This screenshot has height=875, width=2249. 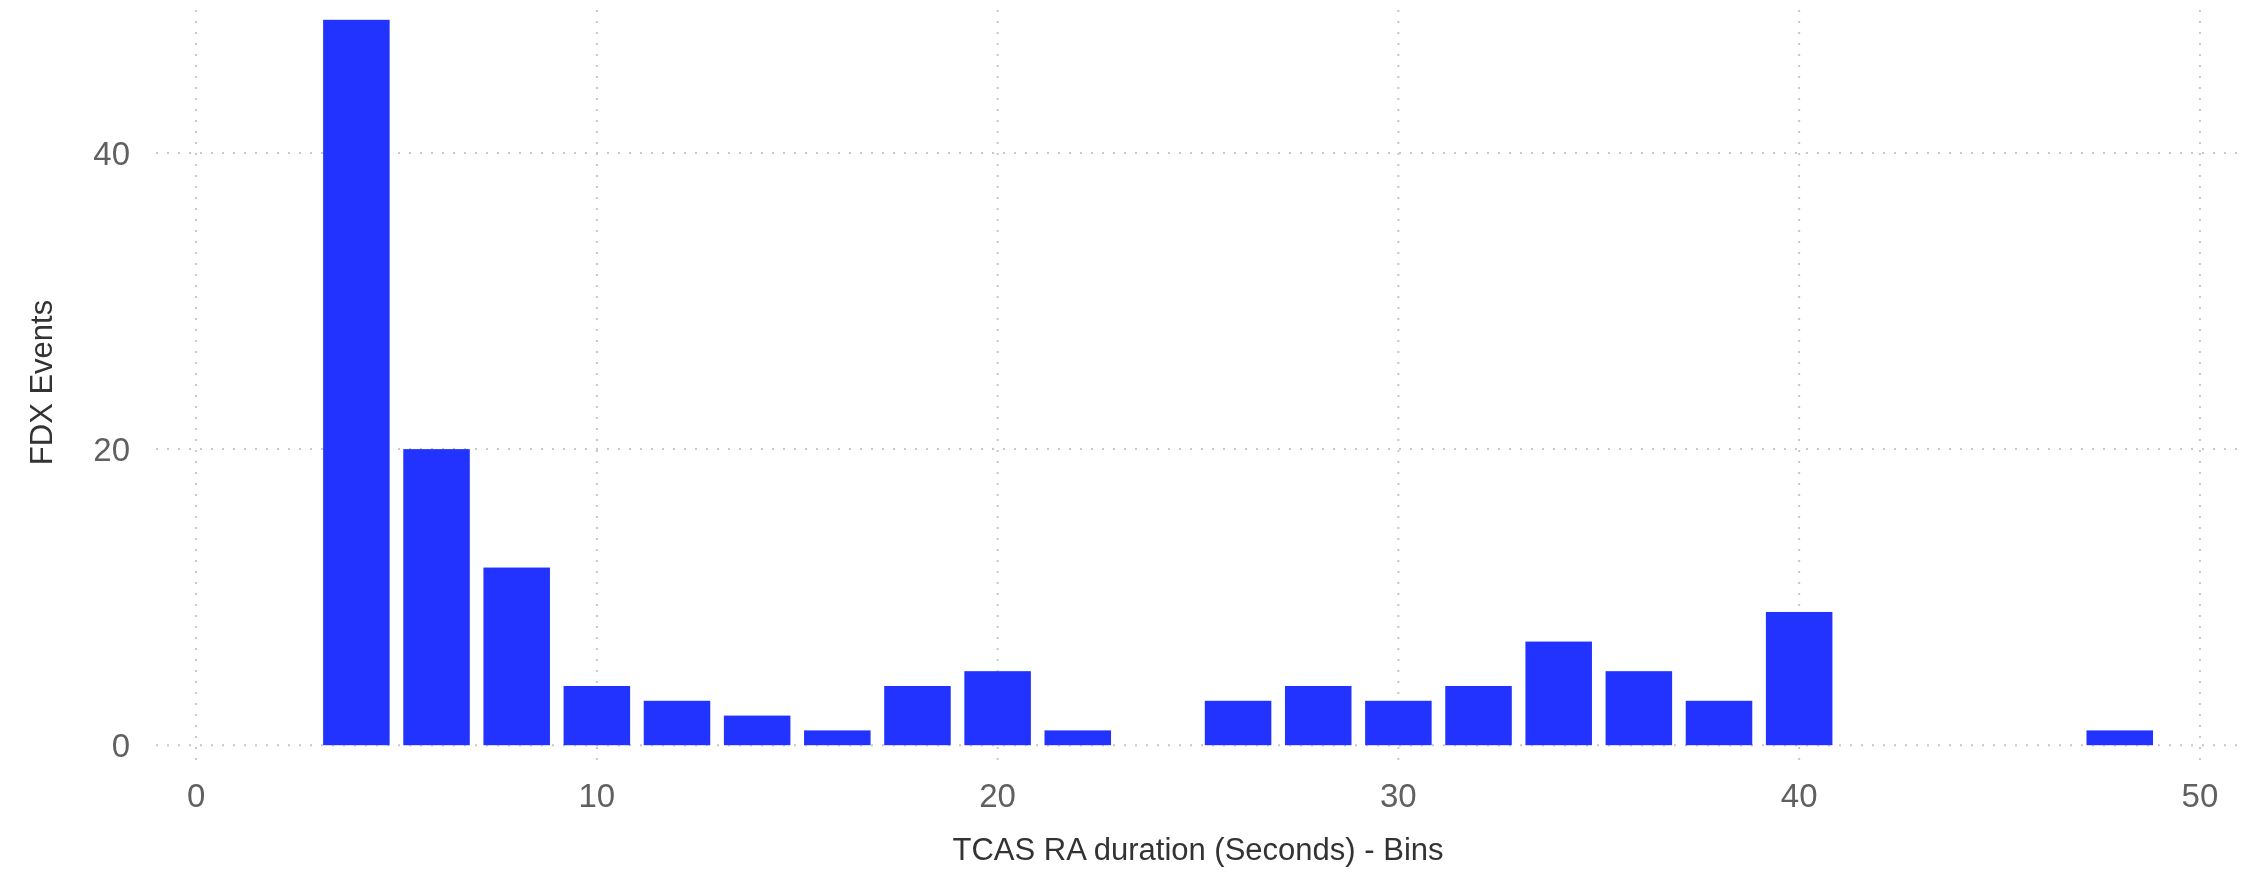 I want to click on y-tick-label: 40, so click(x=111, y=153).